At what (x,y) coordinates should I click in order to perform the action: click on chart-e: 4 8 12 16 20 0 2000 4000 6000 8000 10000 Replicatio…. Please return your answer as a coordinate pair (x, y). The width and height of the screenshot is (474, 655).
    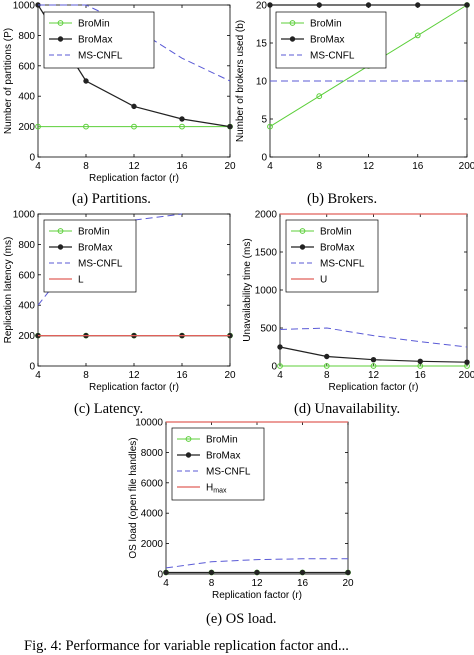
    Looking at the image, I should click on (241, 510).